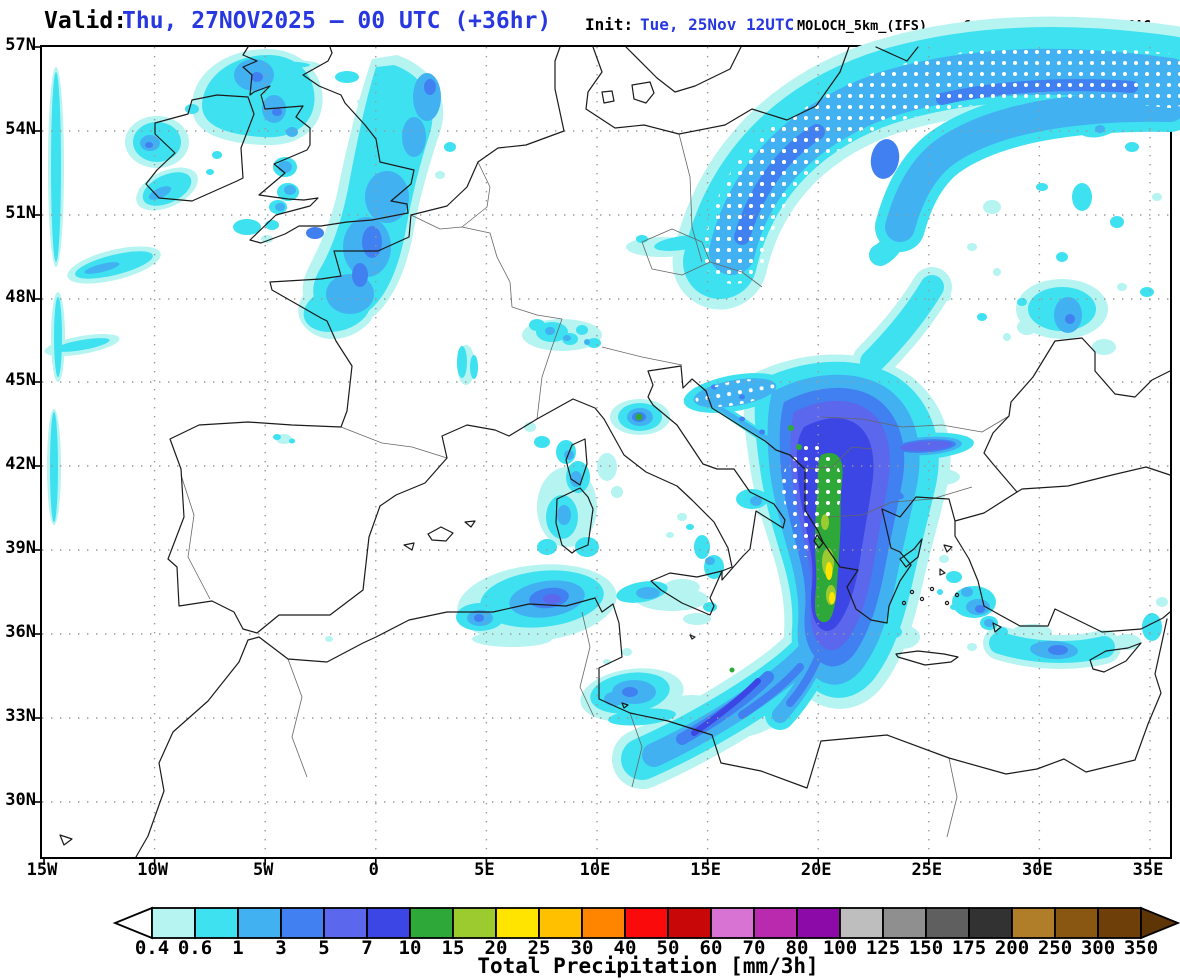  Describe the element at coordinates (20, 800) in the screenshot. I see `lat-tick-label: 30N` at that location.